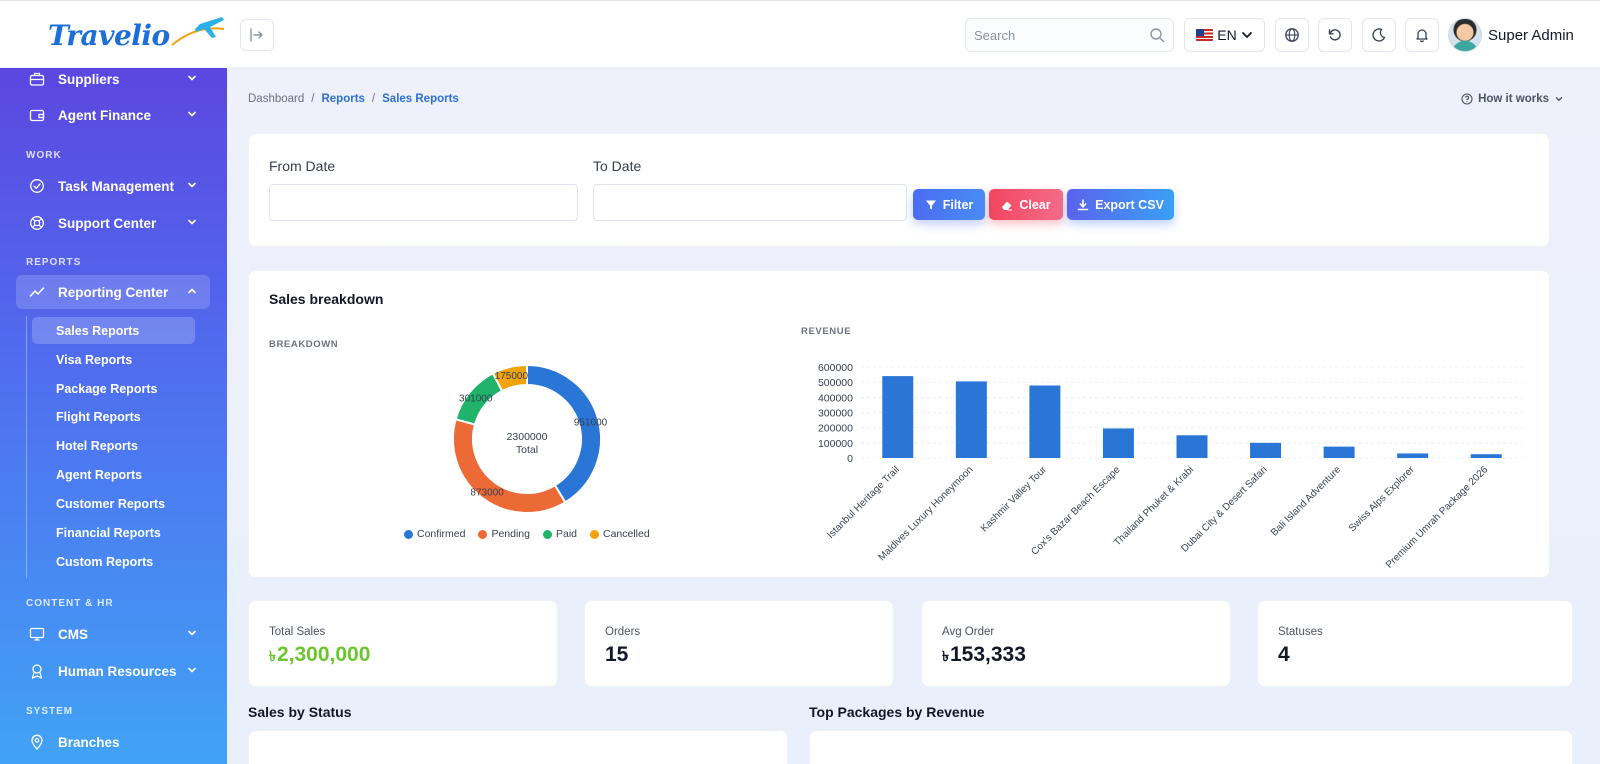  Describe the element at coordinates (257, 35) in the screenshot. I see `sidebar-collapse-button` at that location.